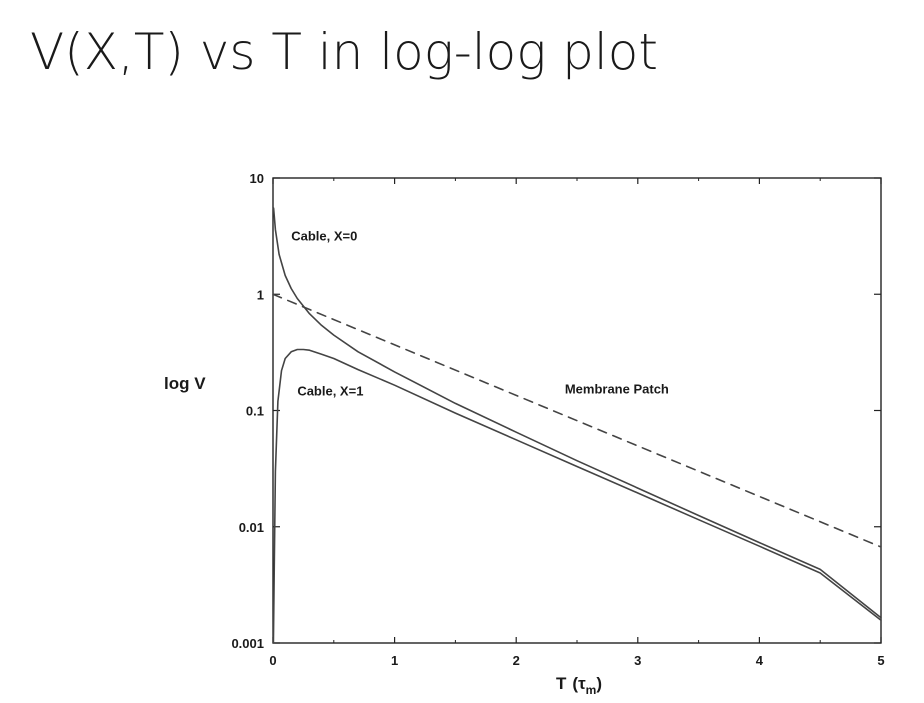 Image resolution: width=924 pixels, height=703 pixels. I want to click on series-label-1: Cable, X=1, so click(330, 390).